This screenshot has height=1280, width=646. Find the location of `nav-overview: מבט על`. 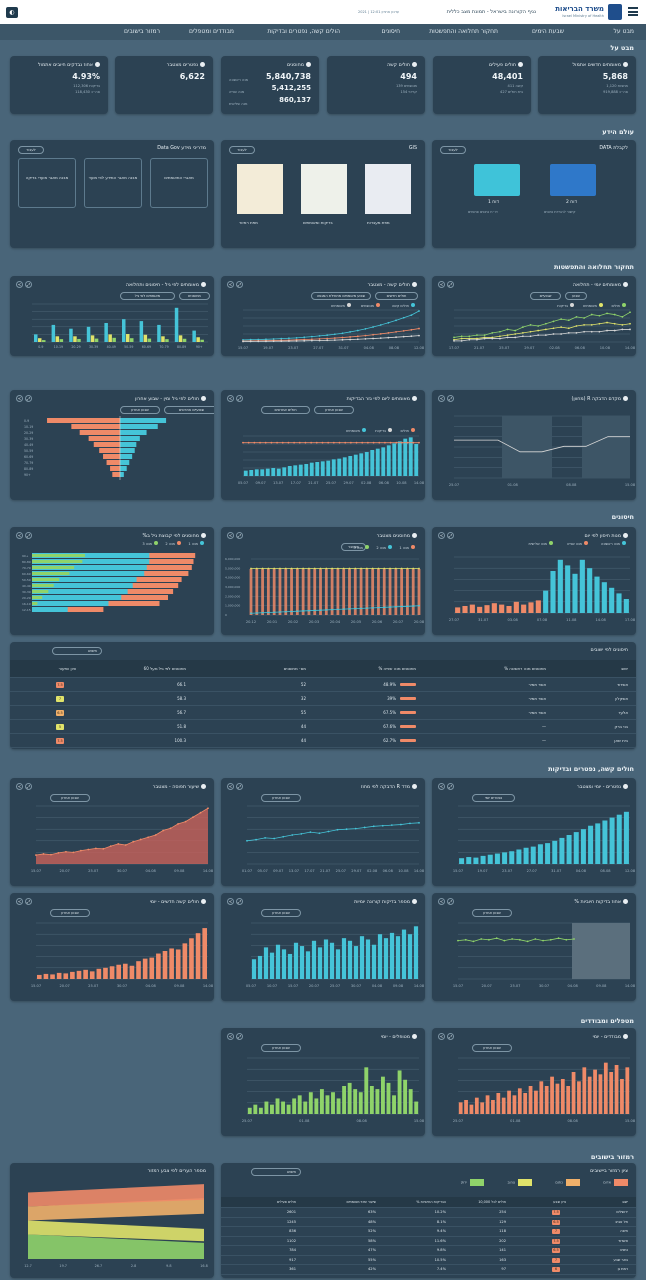

nav-overview: מבט על is located at coordinates (623, 31).